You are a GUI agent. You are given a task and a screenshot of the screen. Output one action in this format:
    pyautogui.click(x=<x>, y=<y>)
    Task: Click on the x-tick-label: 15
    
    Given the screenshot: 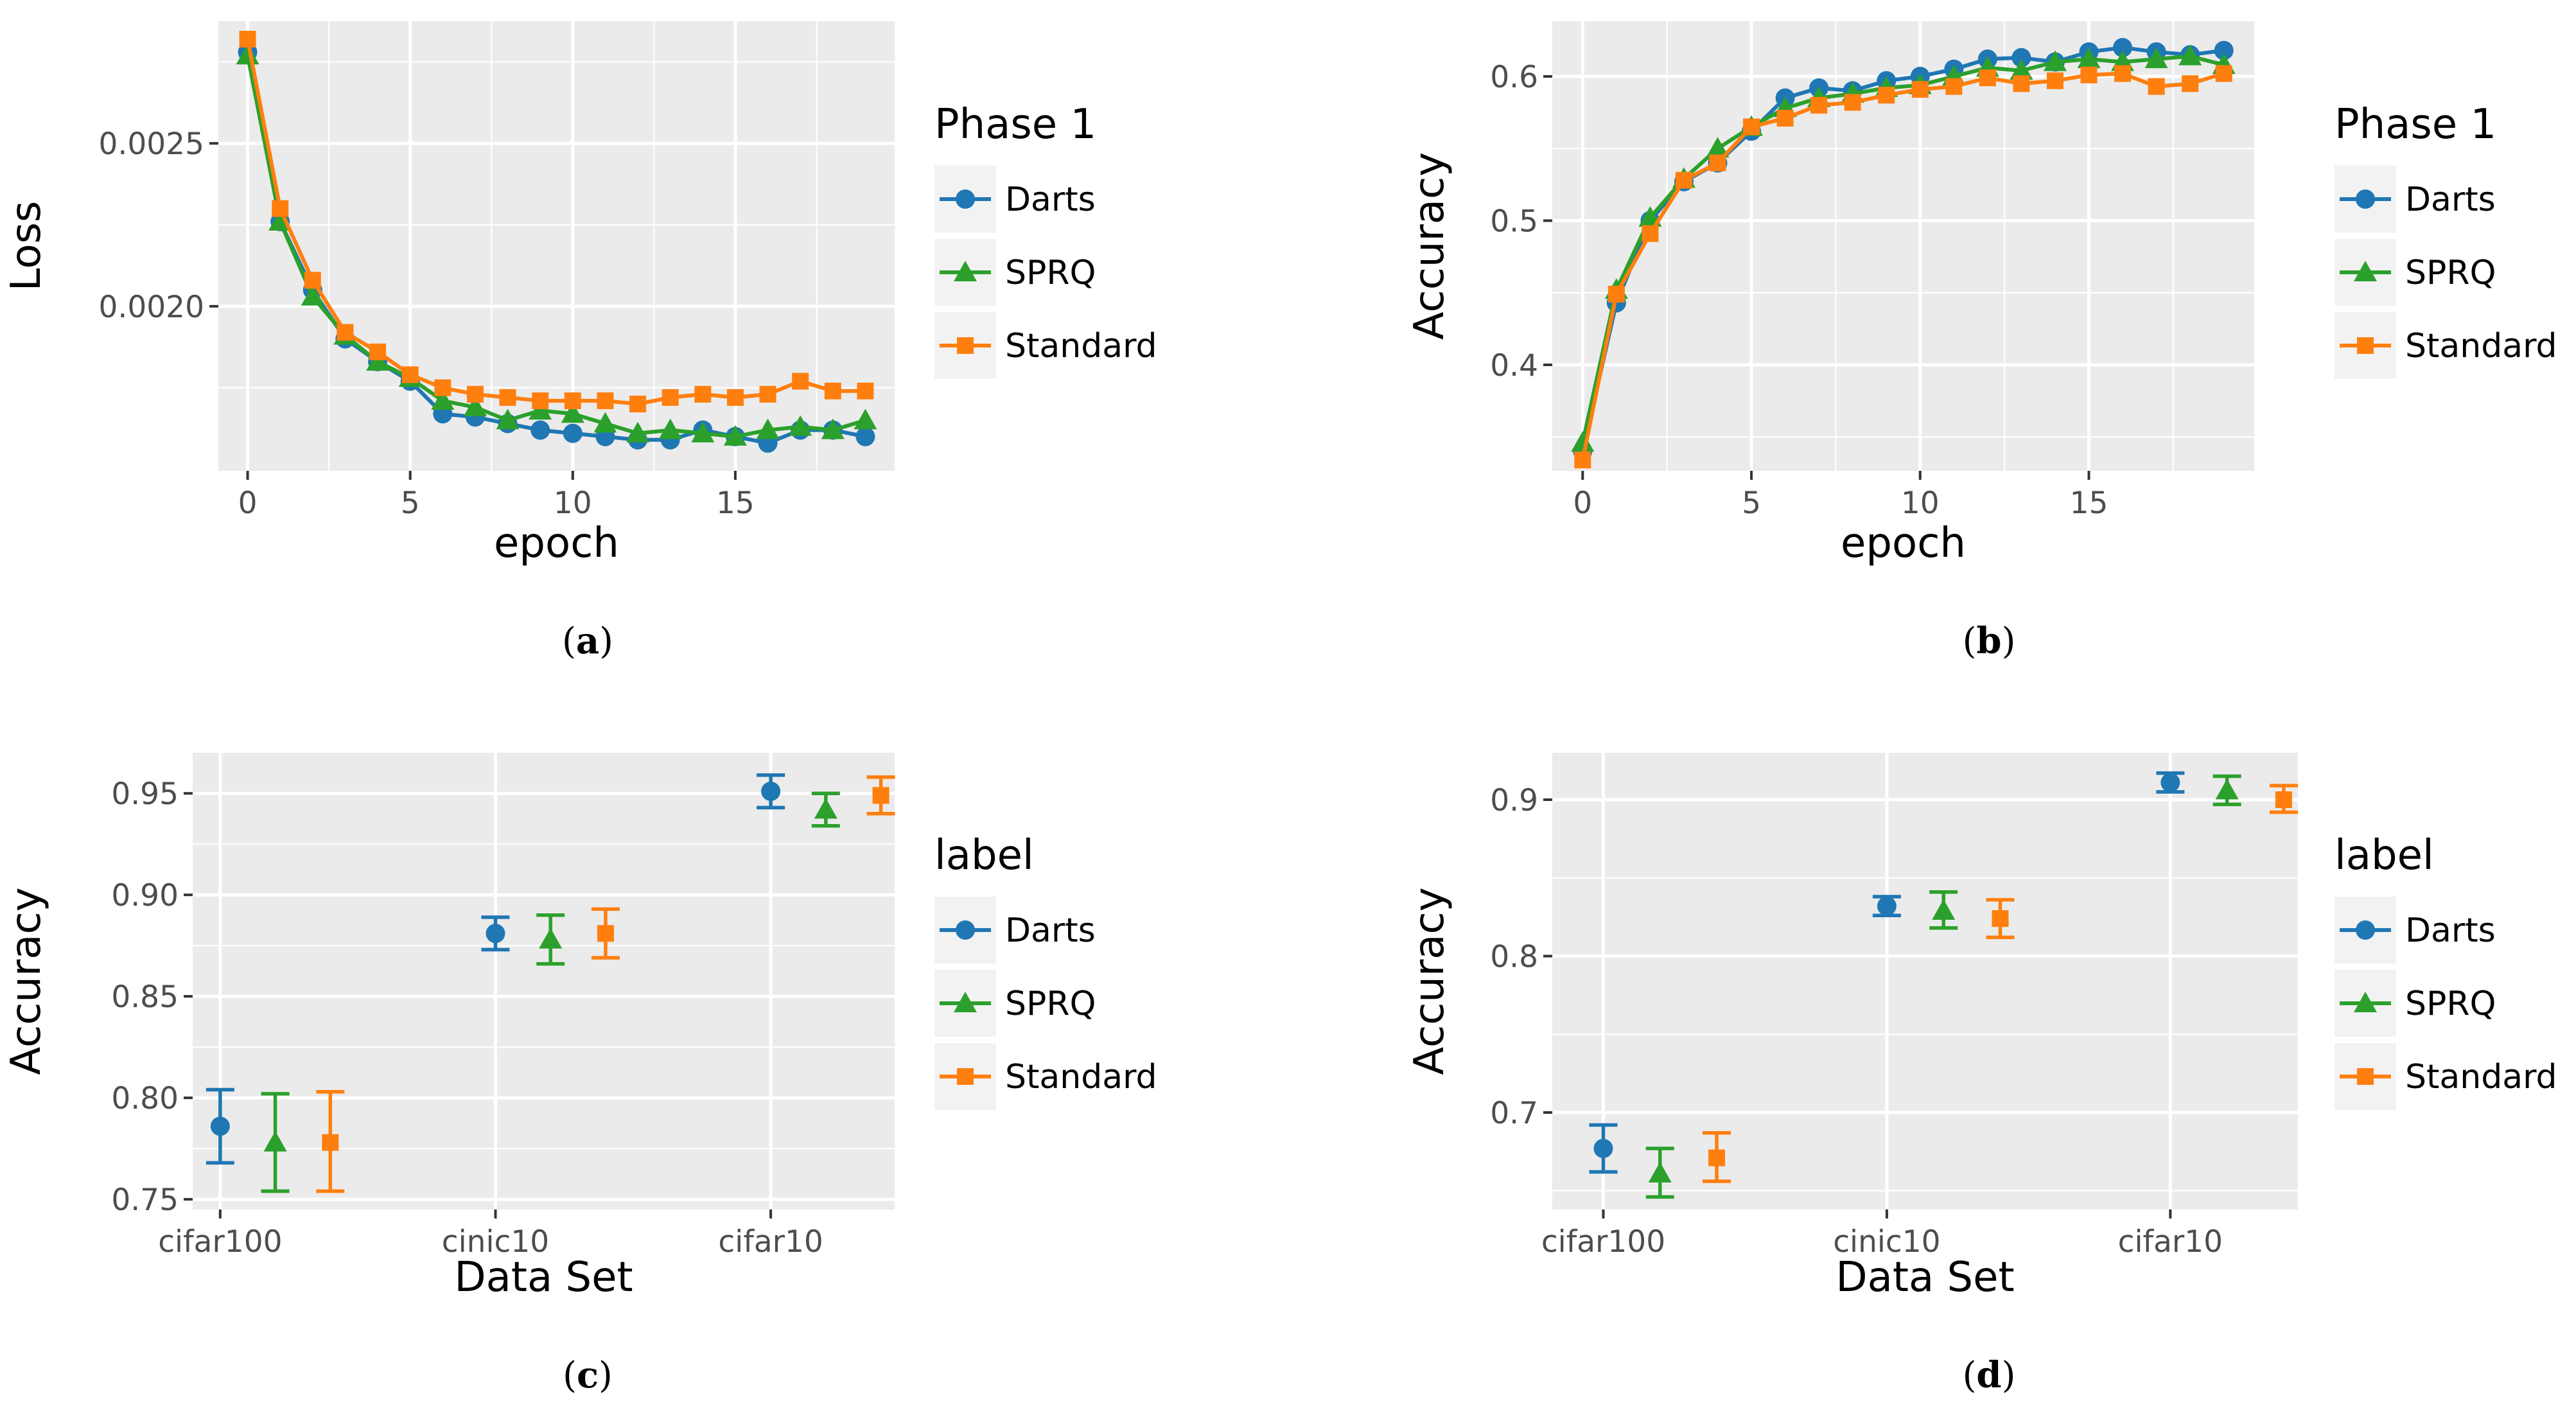 What is the action you would take?
    pyautogui.click(x=2089, y=504)
    